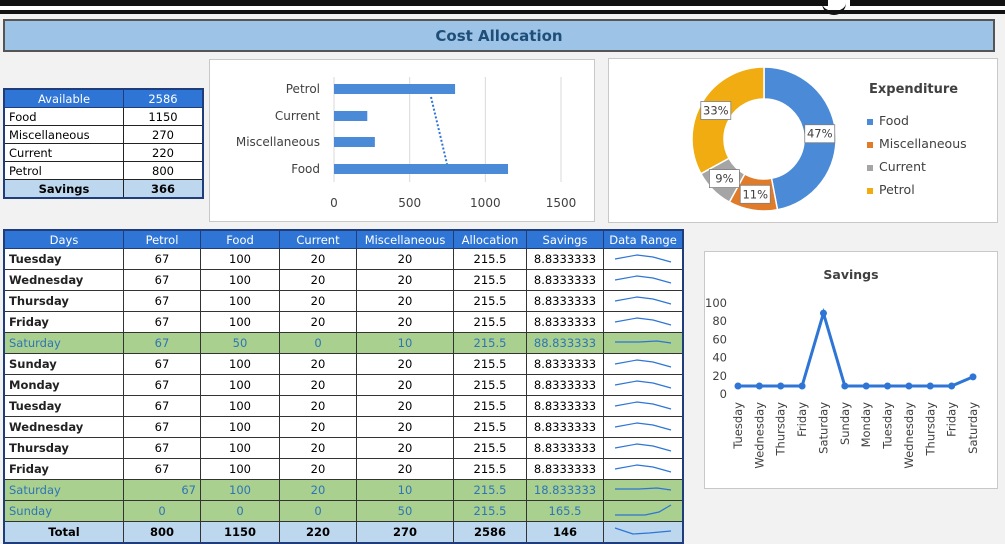 Image resolution: width=1005 pixels, height=544 pixels. What do you see at coordinates (421, 169) in the screenshot?
I see `bar-food` at bounding box center [421, 169].